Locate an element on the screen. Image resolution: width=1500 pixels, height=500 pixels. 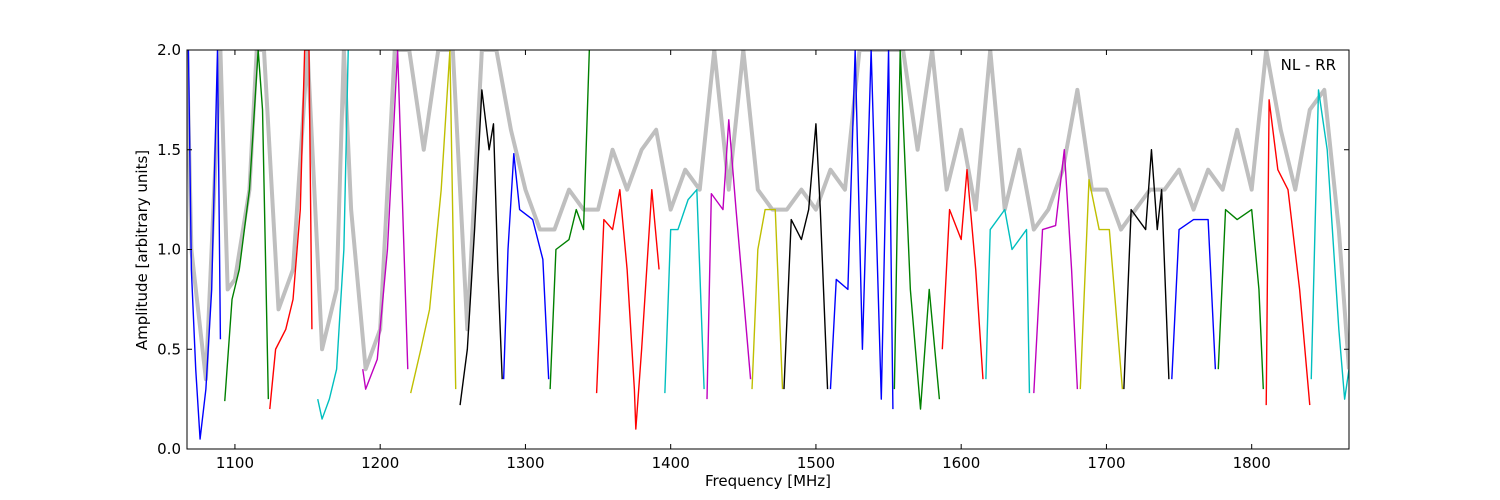
x-tick-label: 1800 is located at coordinates (1252, 463).